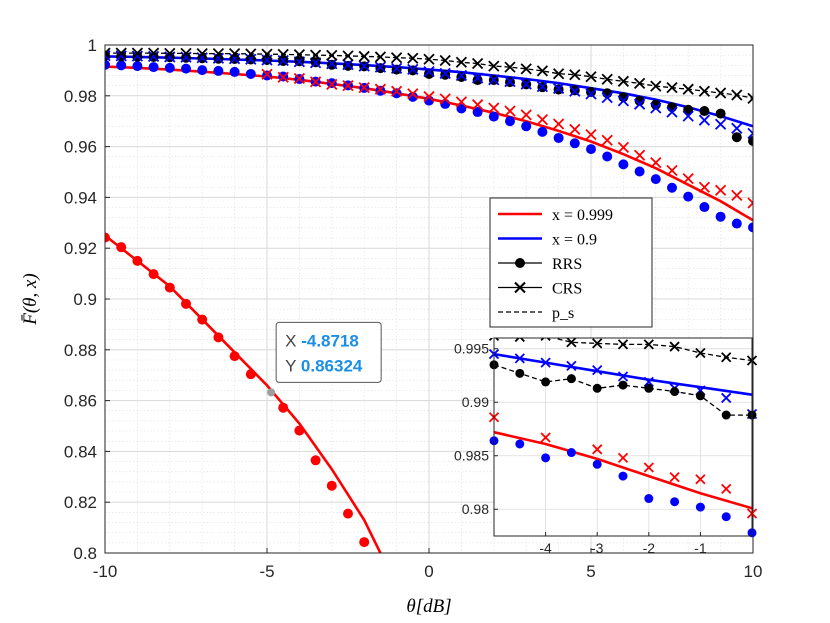 The image size is (830, 623). Describe the element at coordinates (623, 470) in the screenshot. I see `inset-series-0-line` at that location.